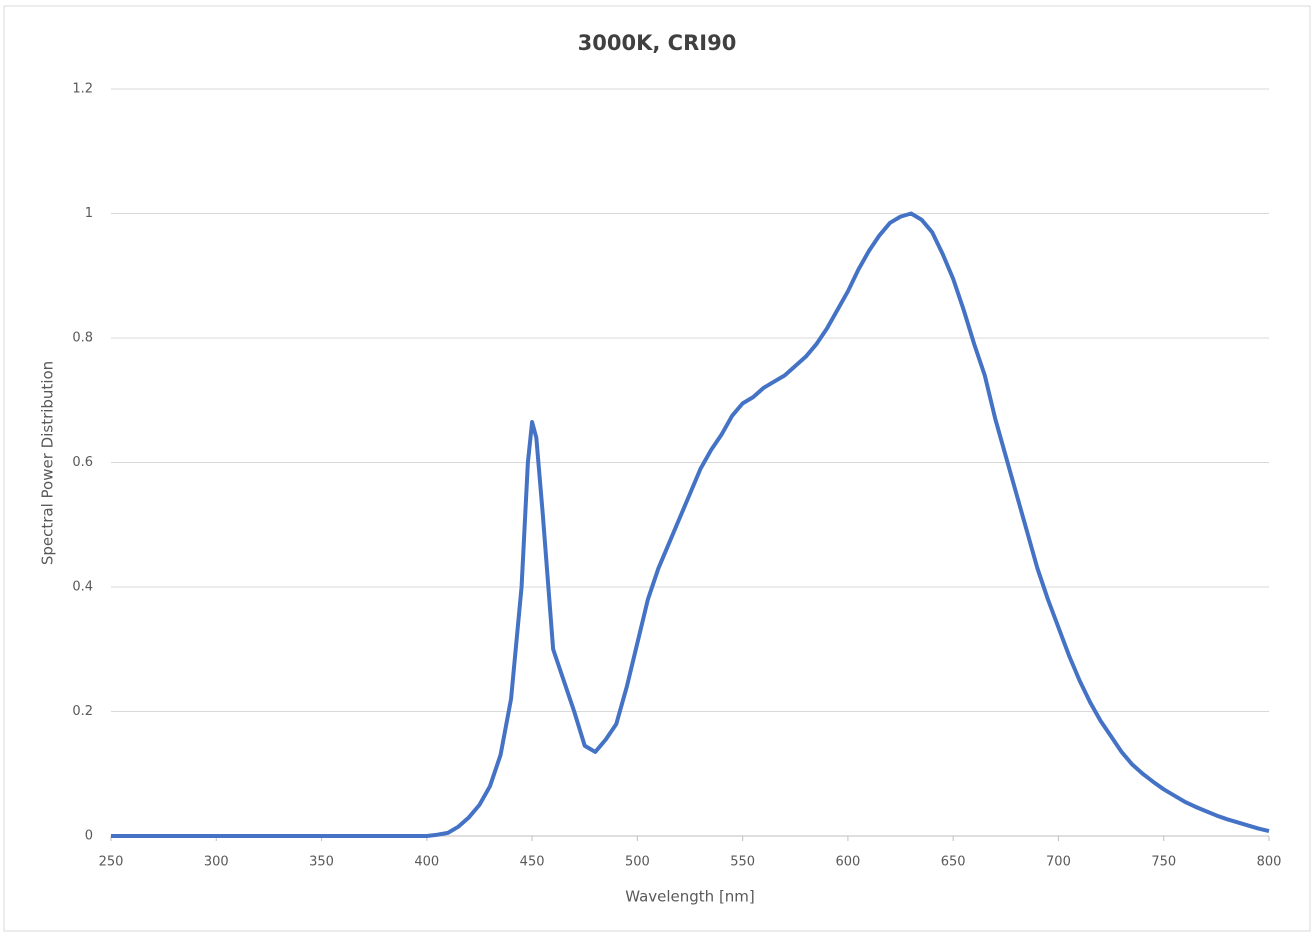 The image size is (1314, 939). Describe the element at coordinates (82, 338) in the screenshot. I see `y-tick-label: 0.8` at that location.